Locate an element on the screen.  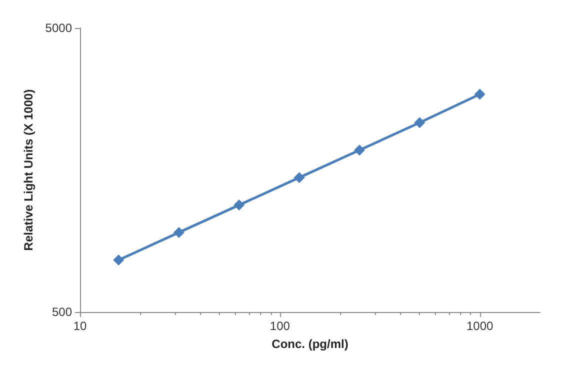
x-axis-title: Conc. (pg/ml) is located at coordinates (310, 344).